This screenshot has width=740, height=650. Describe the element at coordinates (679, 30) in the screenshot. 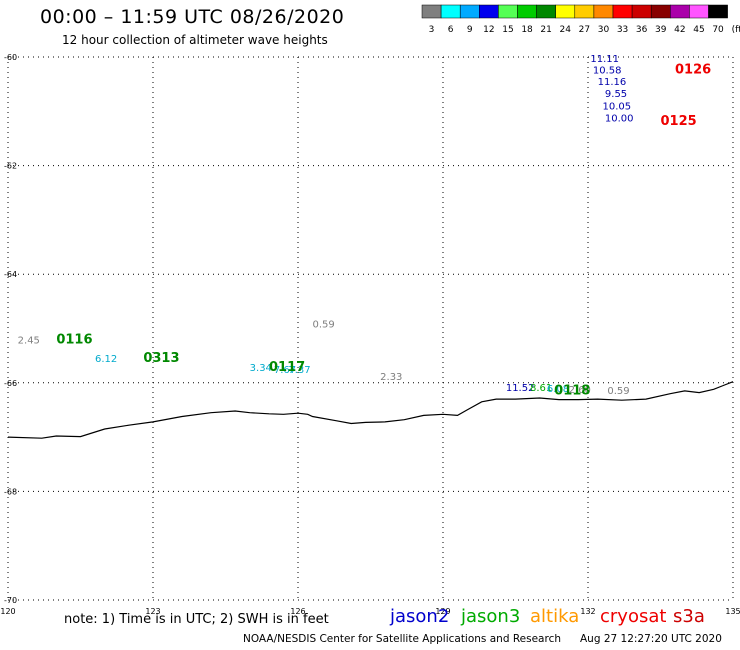

I see `legend-label-42: 42` at that location.